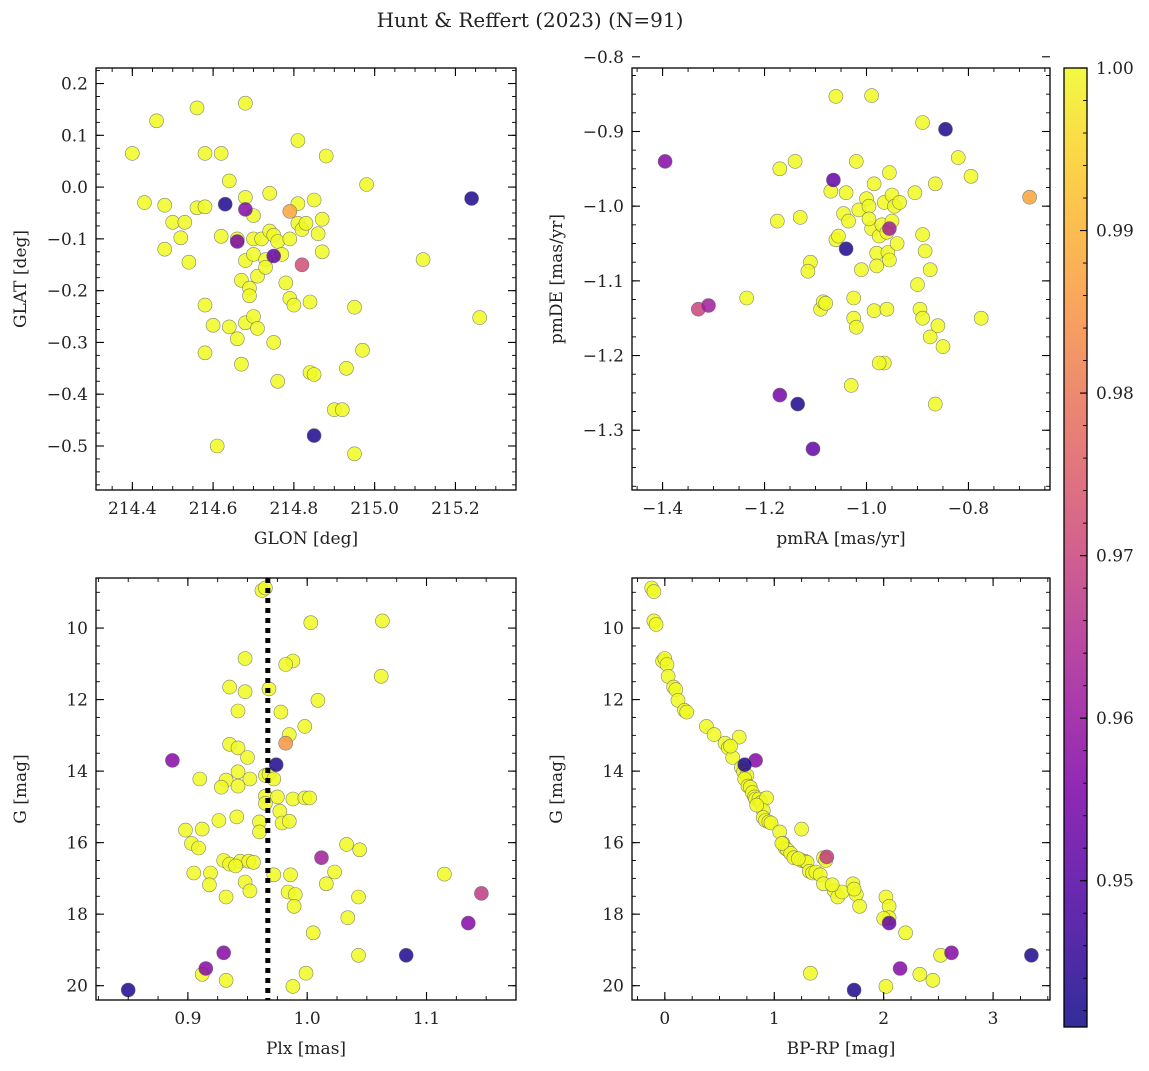  Describe the element at coordinates (77, 629) in the screenshot. I see `y-tick-label: 10` at that location.